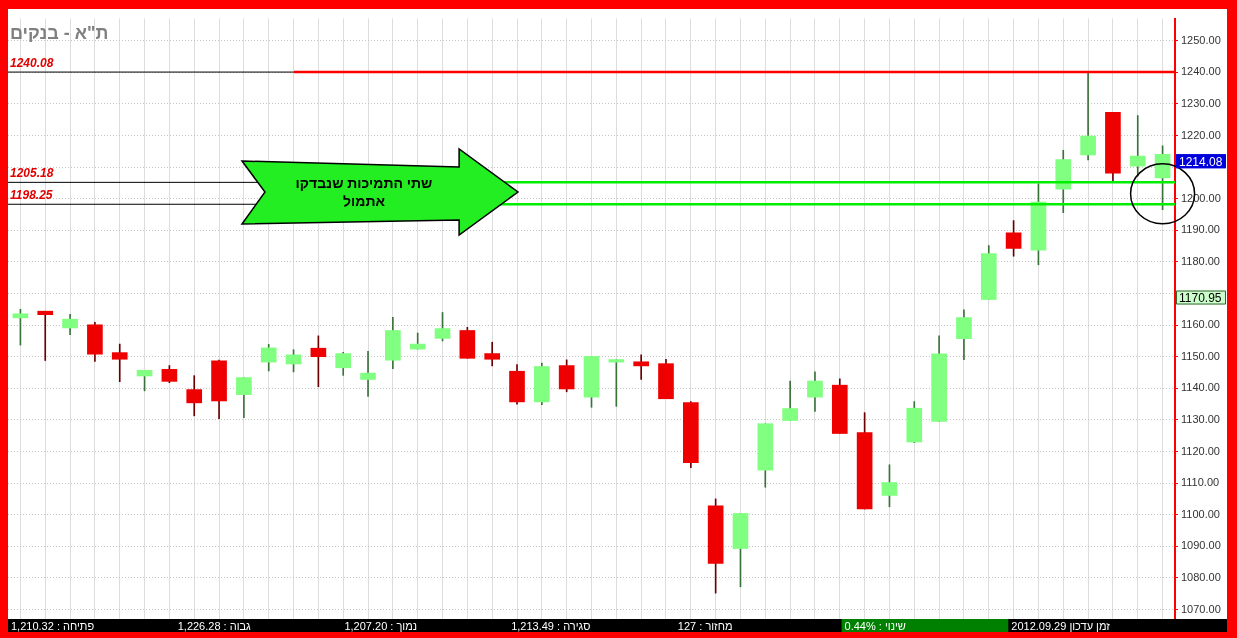 This screenshot has width=1237, height=638. I want to click on text: גבוה : 1,226.28, so click(214, 625).